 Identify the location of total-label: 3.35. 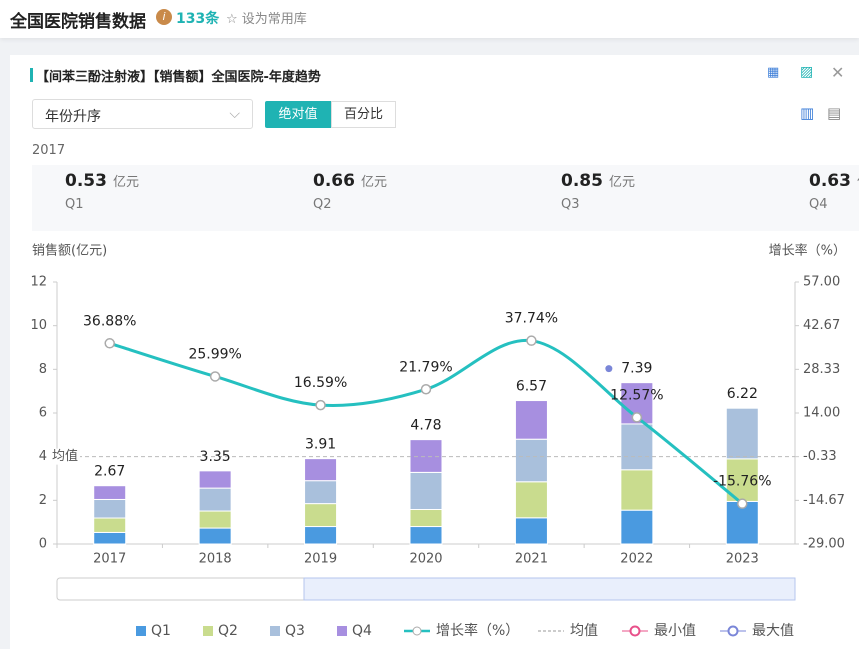
(215, 457).